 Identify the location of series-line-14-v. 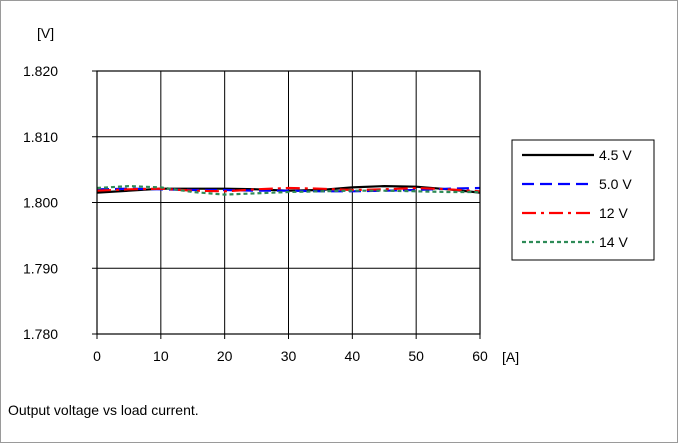
(288, 190).